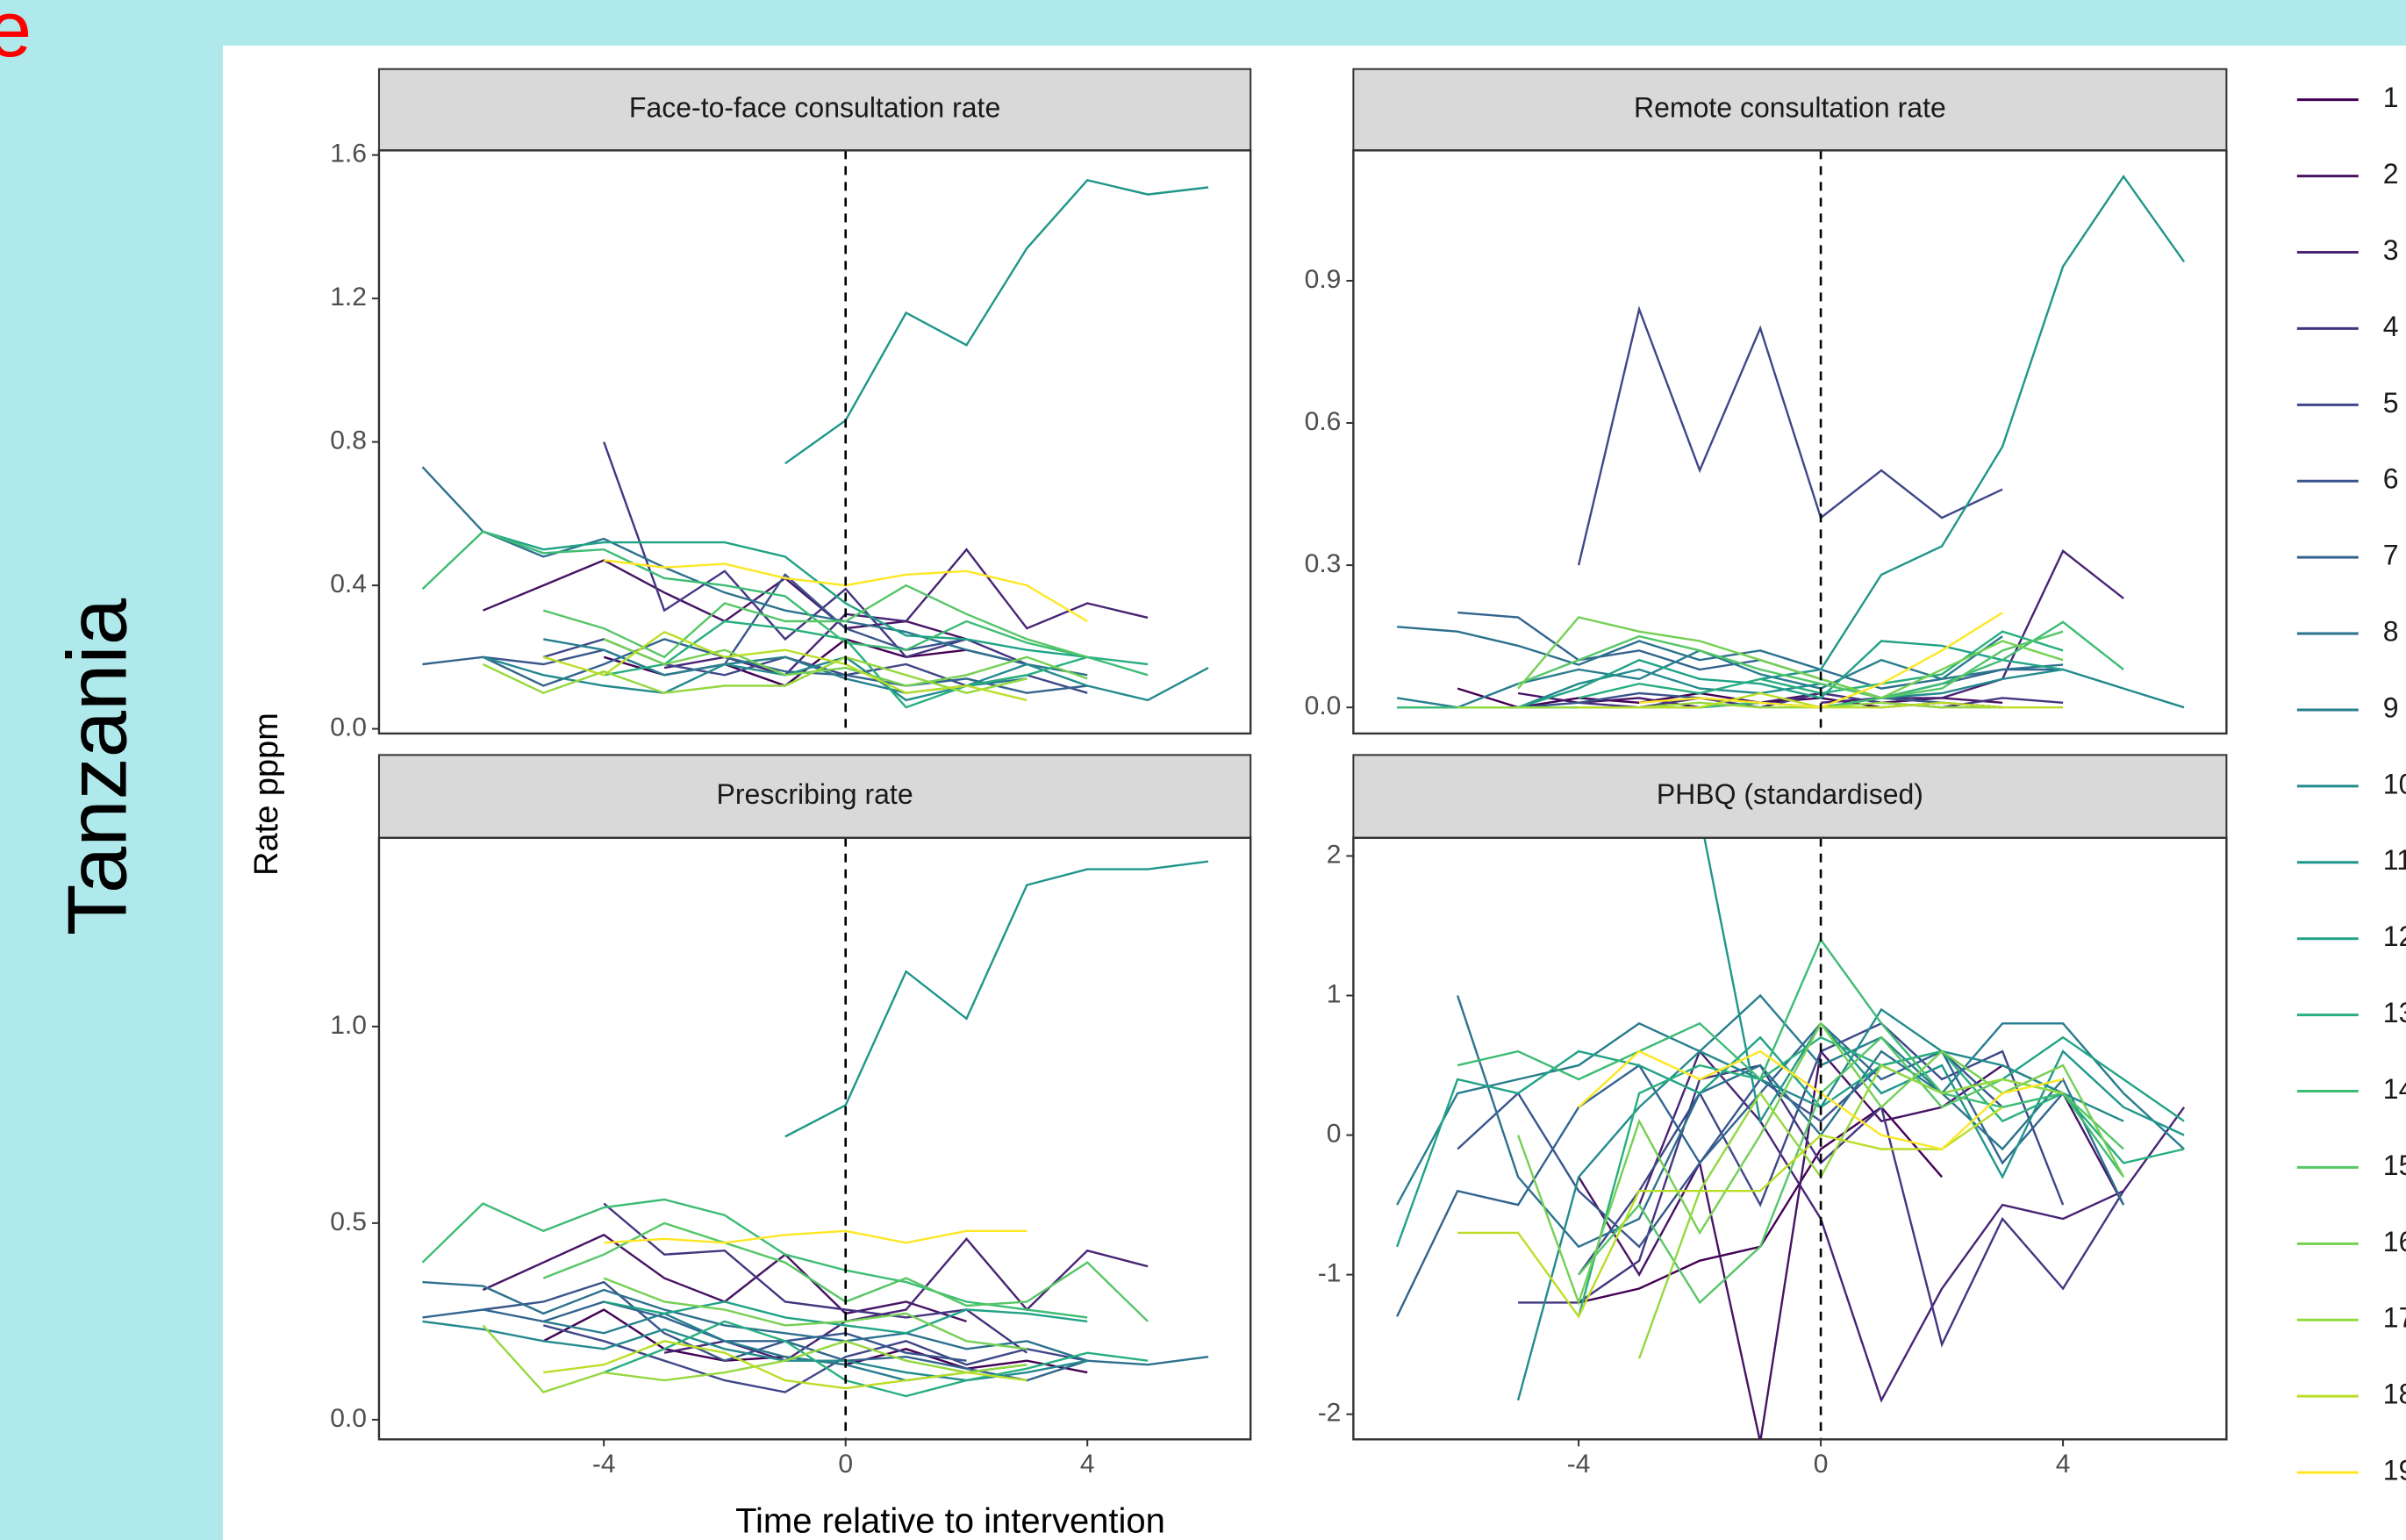 This screenshot has height=1540, width=2406. I want to click on y-tick-label: 1, so click(1334, 993).